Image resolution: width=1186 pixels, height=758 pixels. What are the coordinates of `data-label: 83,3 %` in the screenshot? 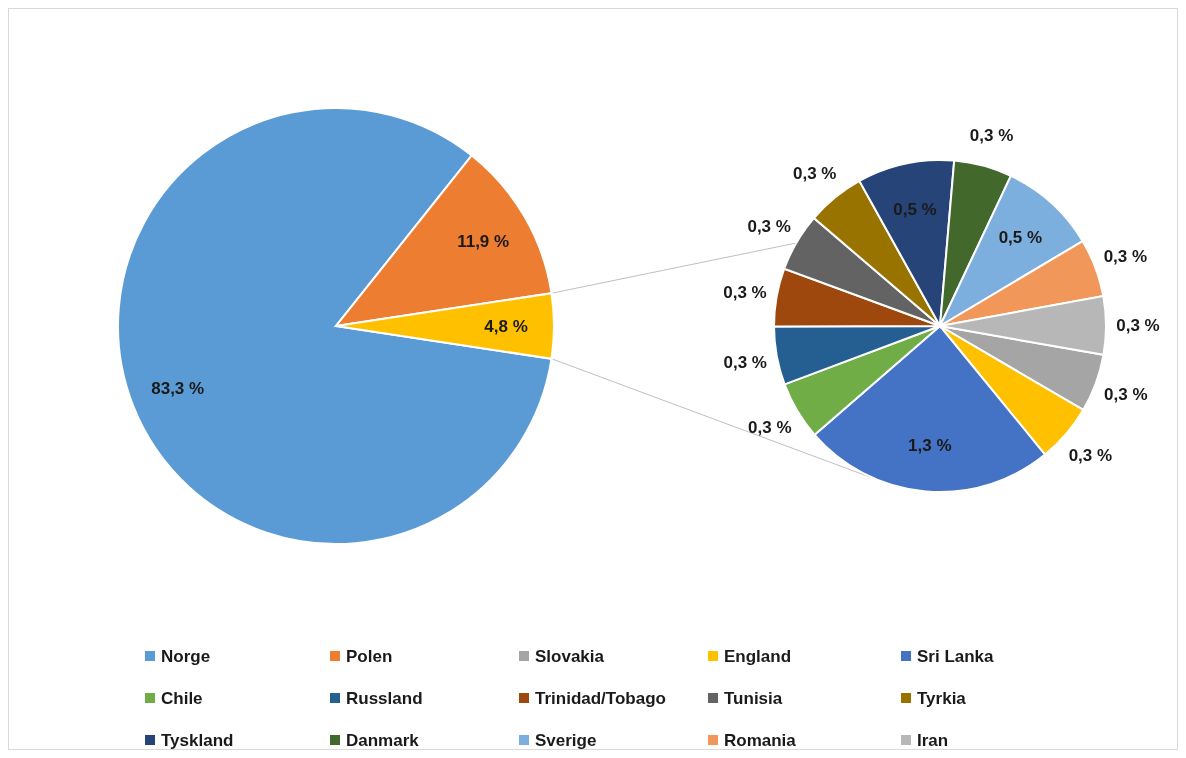 It's located at (178, 389).